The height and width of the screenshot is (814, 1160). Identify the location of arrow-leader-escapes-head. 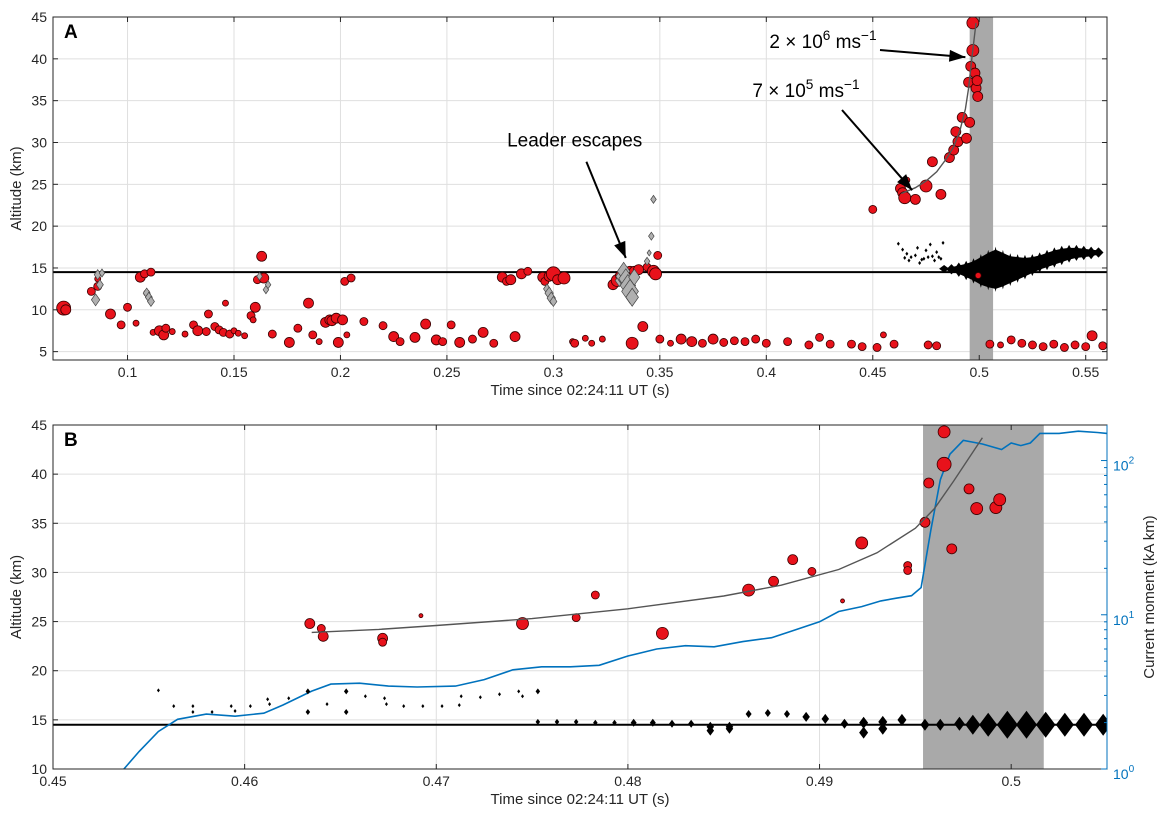
(620, 249).